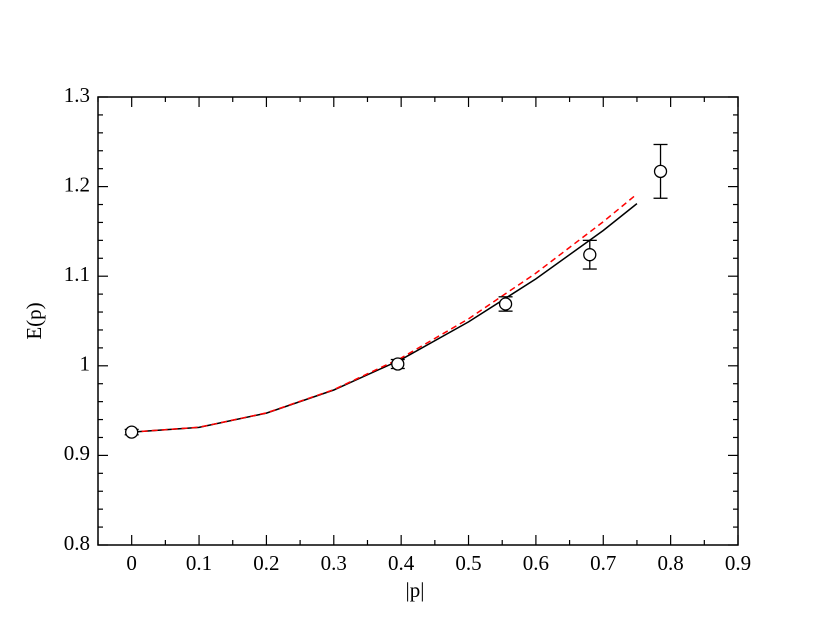  I want to click on x-tick-label: 0.3, so click(334, 563).